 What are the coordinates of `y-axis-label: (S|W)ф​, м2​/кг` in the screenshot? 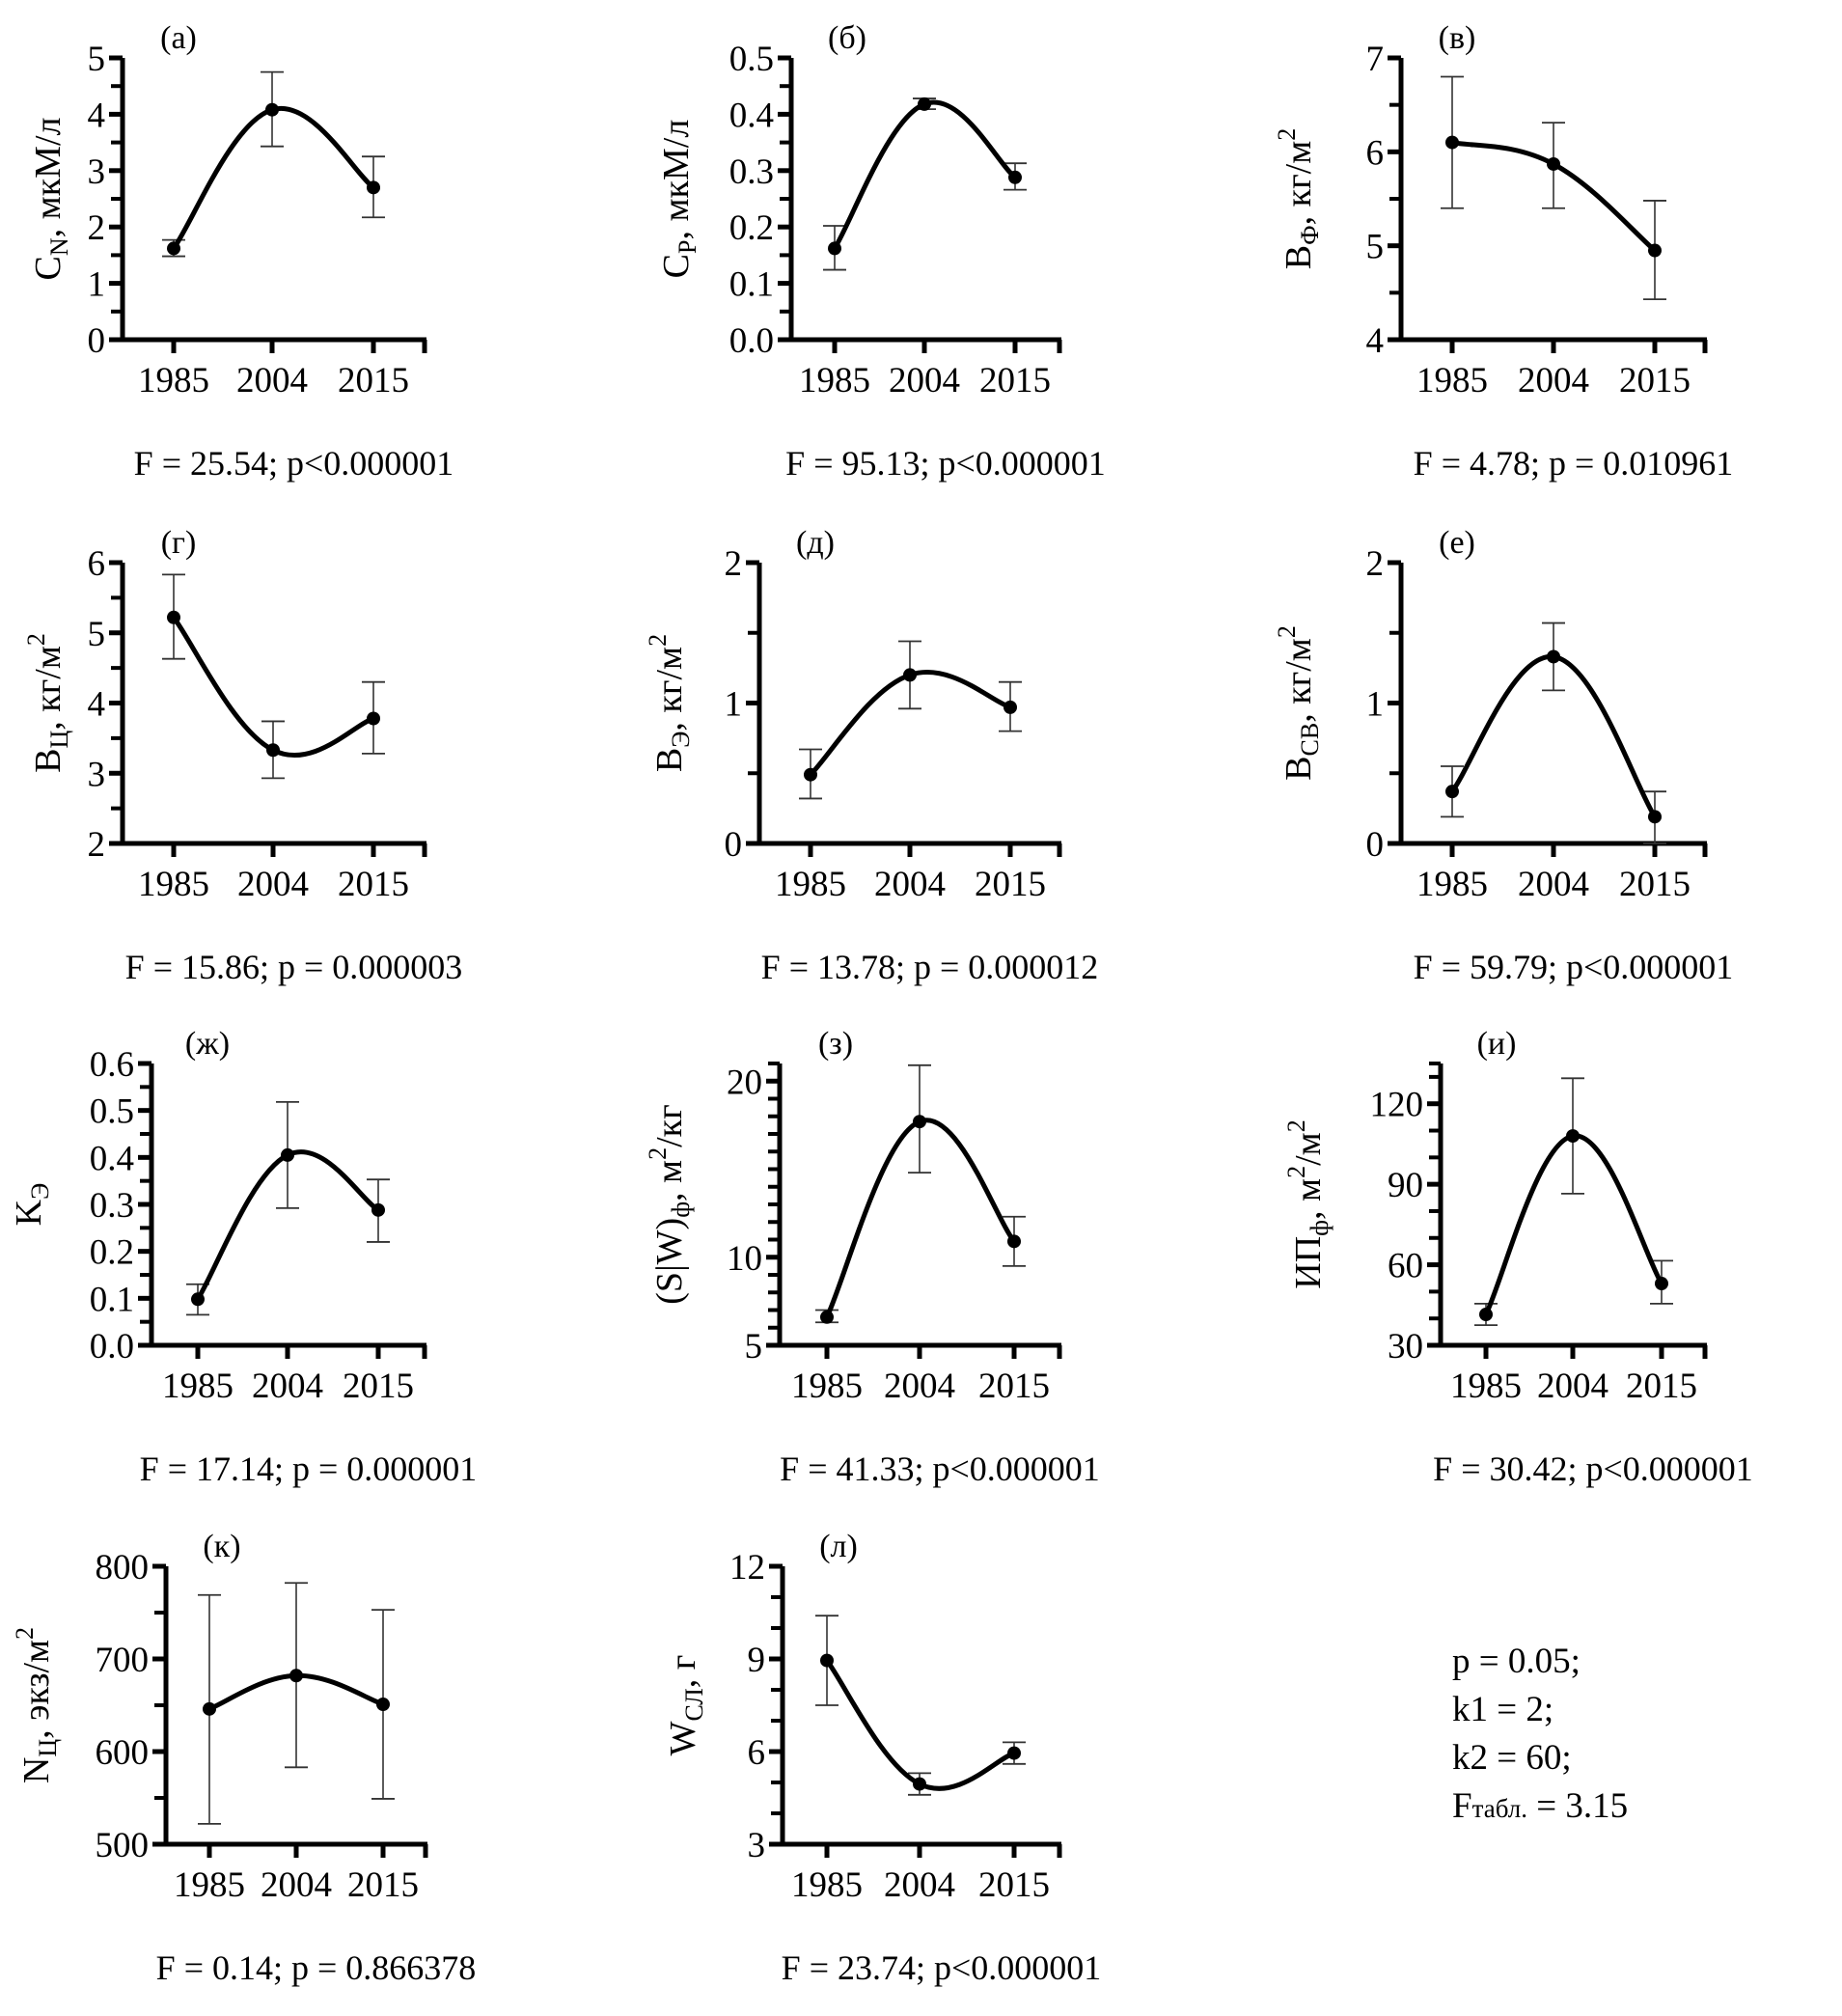 It's located at (669, 1204).